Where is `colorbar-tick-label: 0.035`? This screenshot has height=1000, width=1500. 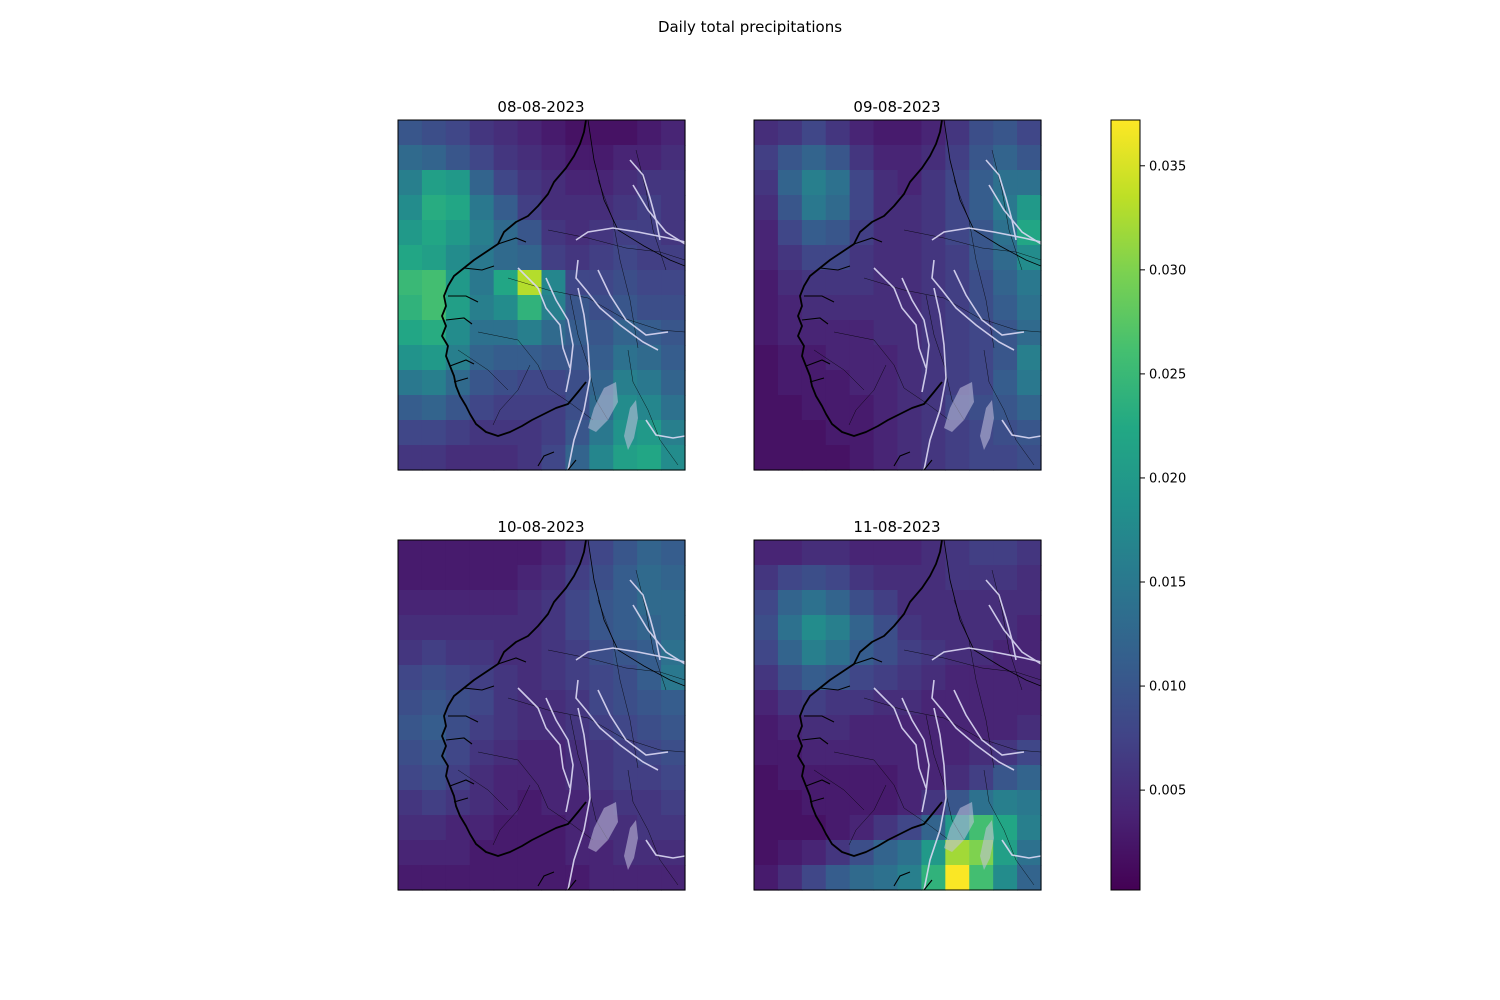 colorbar-tick-label: 0.035 is located at coordinates (1167, 166).